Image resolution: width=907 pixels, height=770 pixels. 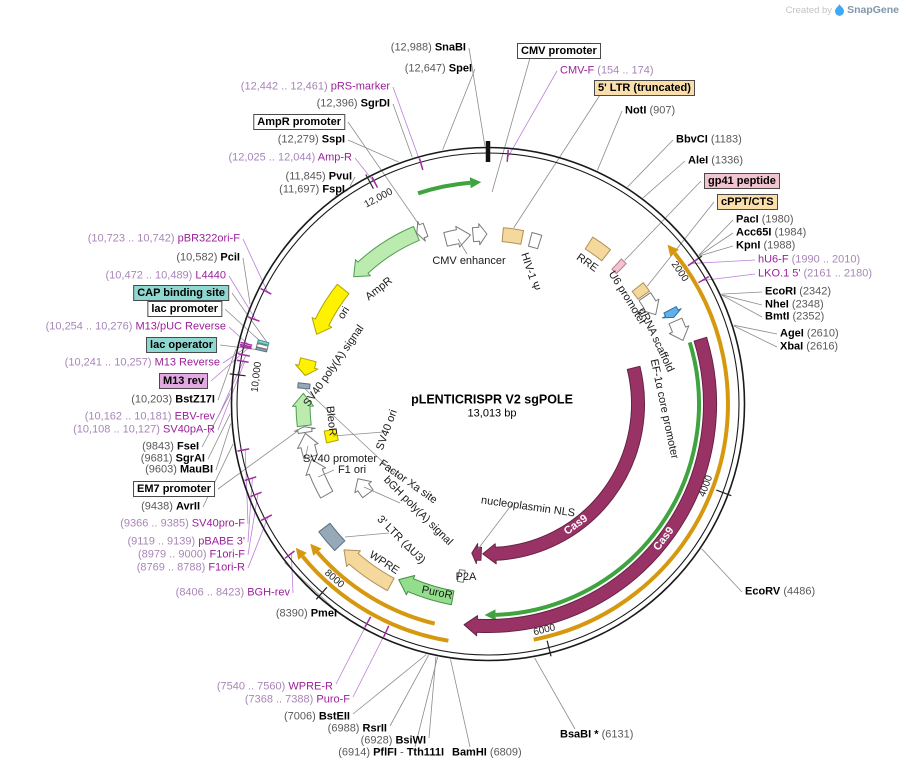 What do you see at coordinates (794, 305) in the screenshot?
I see `callout-nhei: NheI (2348)` at bounding box center [794, 305].